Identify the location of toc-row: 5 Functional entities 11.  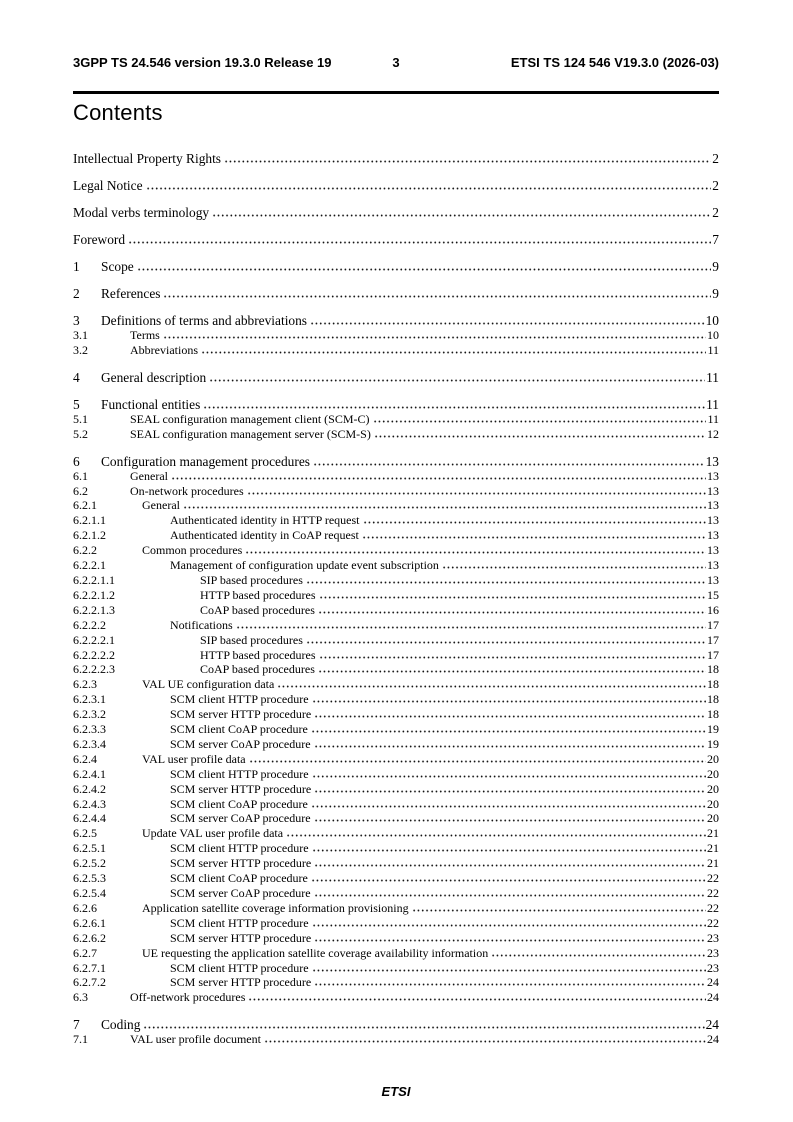
(396, 404).